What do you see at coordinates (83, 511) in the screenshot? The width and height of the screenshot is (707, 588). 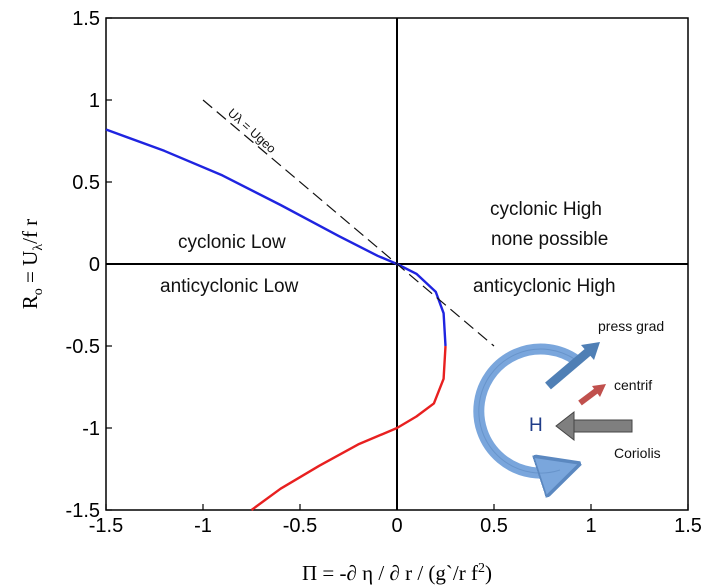 I see `y-tick-label: -1.5` at bounding box center [83, 511].